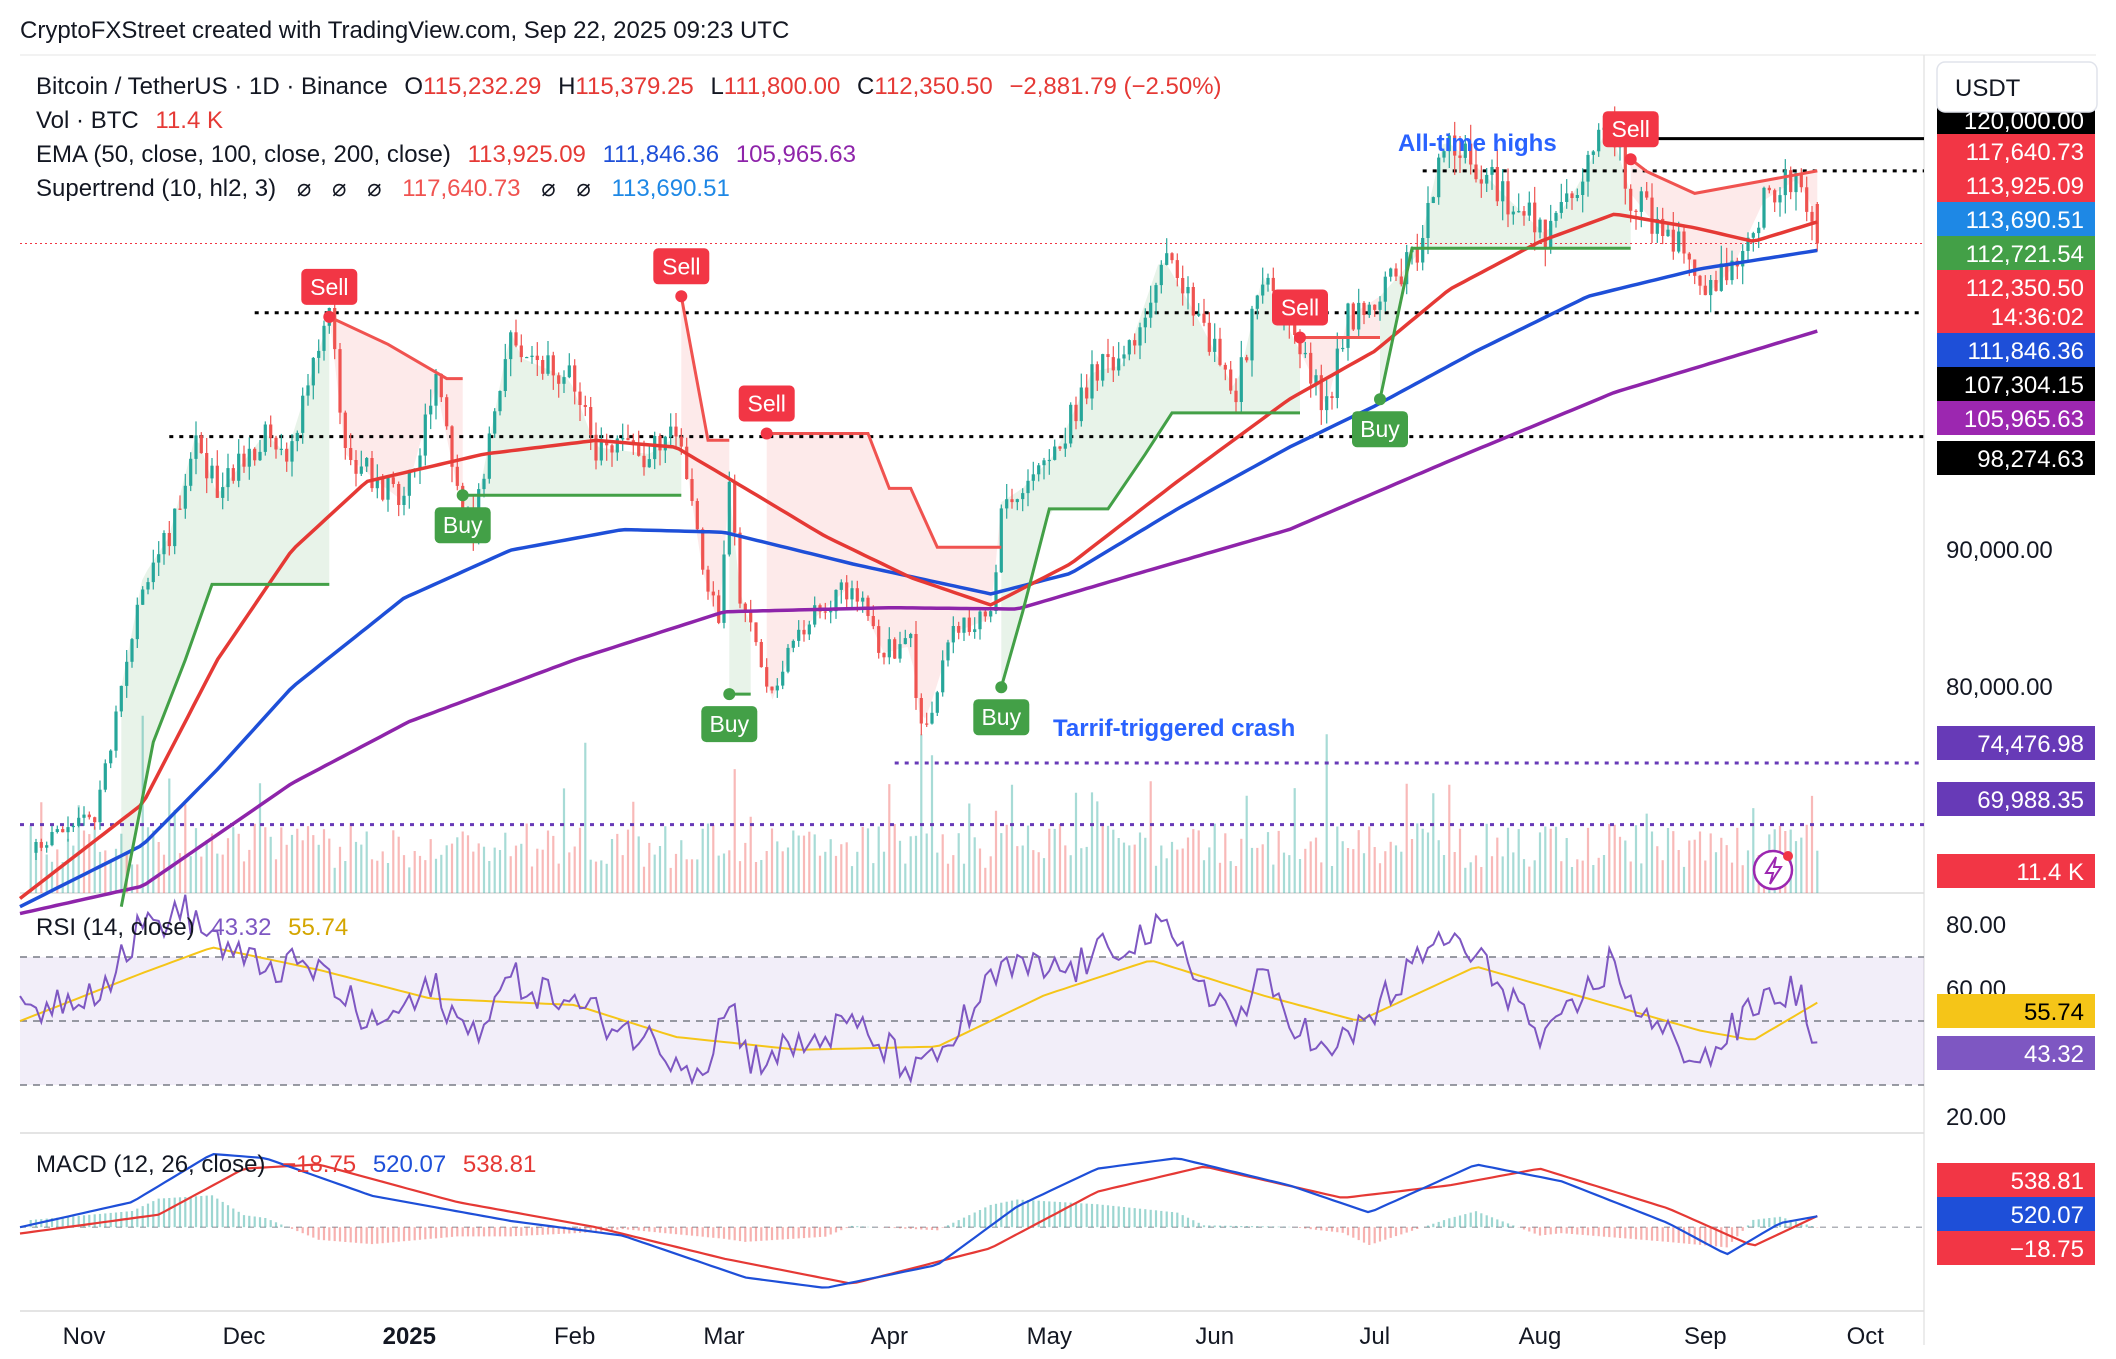 The image size is (2116, 1359). I want to click on price-tag-text: 98,274.63, so click(2030, 459).